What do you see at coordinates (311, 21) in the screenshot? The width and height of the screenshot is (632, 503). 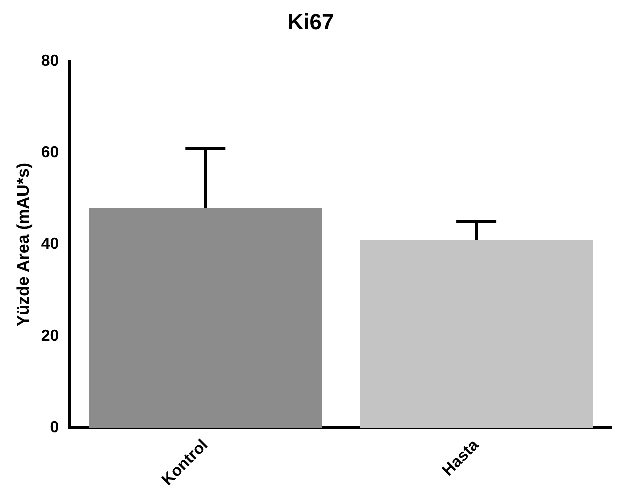 I see `chart-title: Ki67` at bounding box center [311, 21].